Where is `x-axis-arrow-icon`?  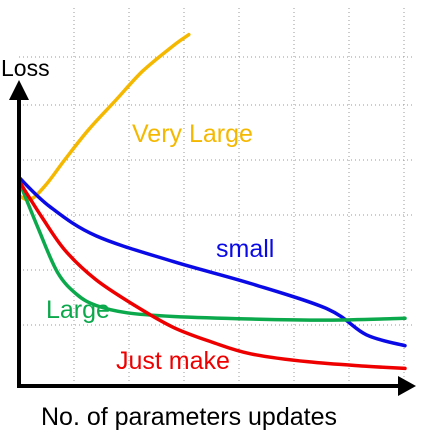 x-axis-arrow-icon is located at coordinates (407, 386).